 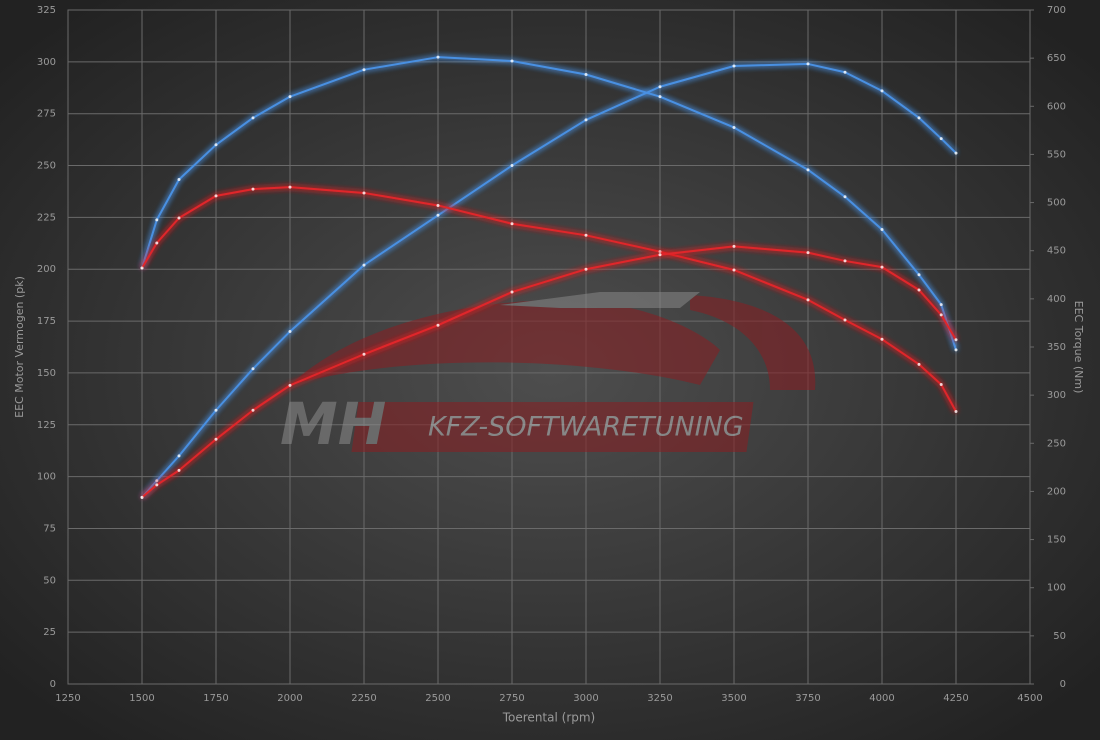 I want to click on y-tick-label: 75, so click(x=49, y=528).